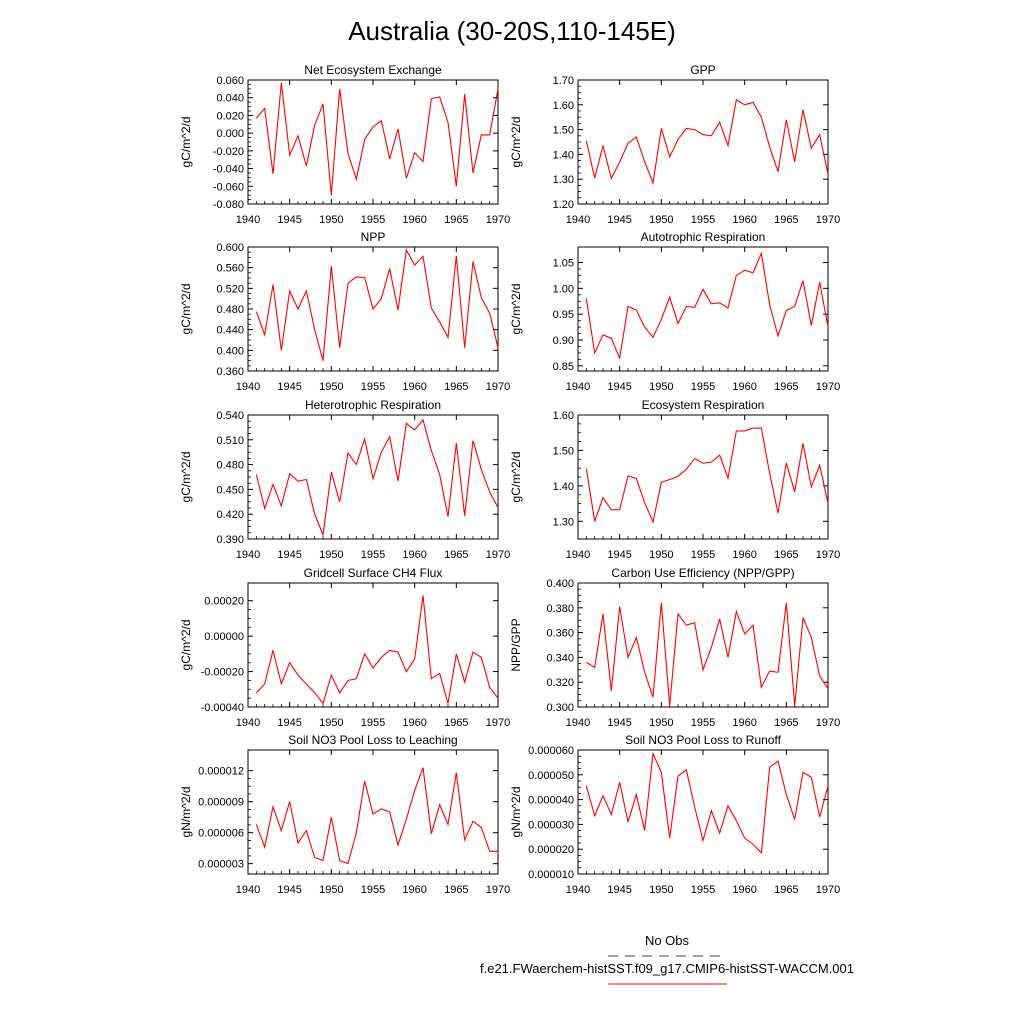 This screenshot has height=1029, width=1024. I want to click on y-tick-label: -0.020, so click(228, 152).